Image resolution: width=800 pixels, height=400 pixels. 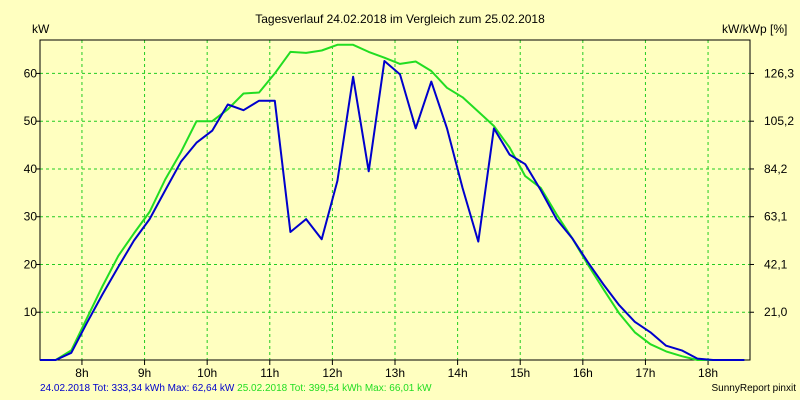 I want to click on legend-series-1: 24.02.2018 Tot: 333,34 kWh Max: 62,64 kW, so click(x=137, y=388).